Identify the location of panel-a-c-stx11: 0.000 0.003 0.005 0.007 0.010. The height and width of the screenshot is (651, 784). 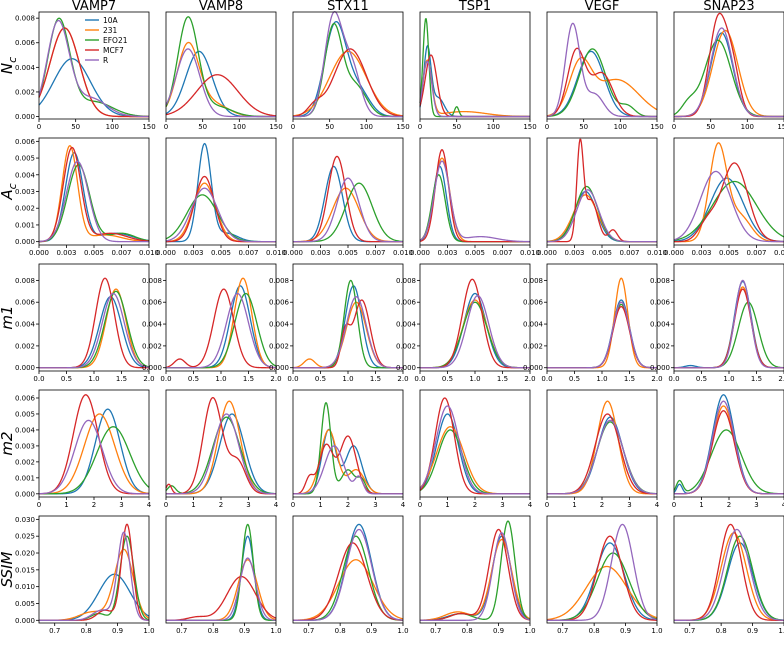
(348, 197).